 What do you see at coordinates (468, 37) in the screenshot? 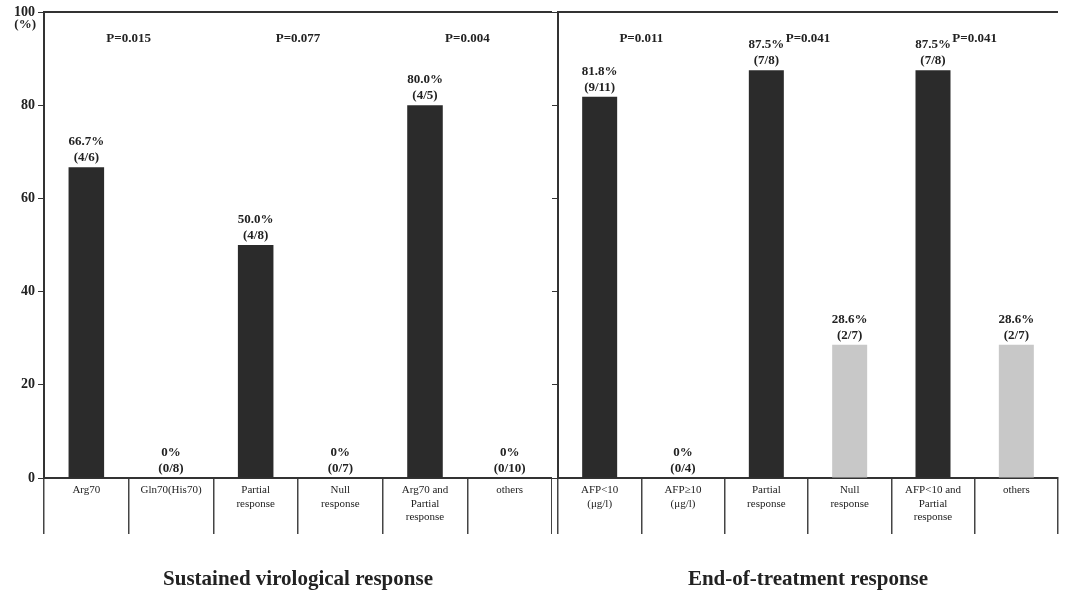
I see `annotation: P=0.004` at bounding box center [468, 37].